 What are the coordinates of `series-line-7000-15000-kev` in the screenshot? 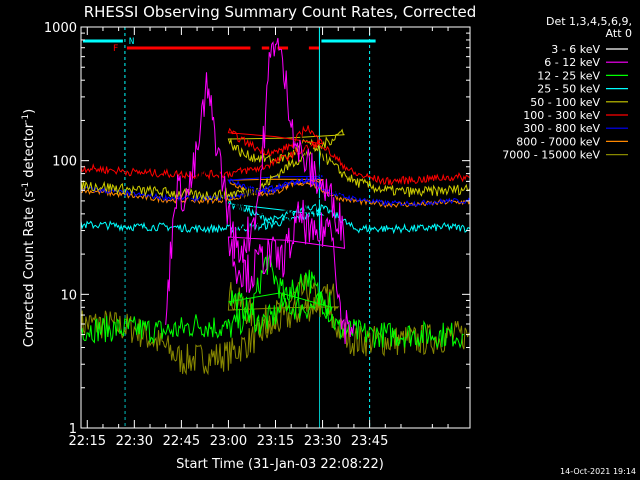 It's located at (275, 324).